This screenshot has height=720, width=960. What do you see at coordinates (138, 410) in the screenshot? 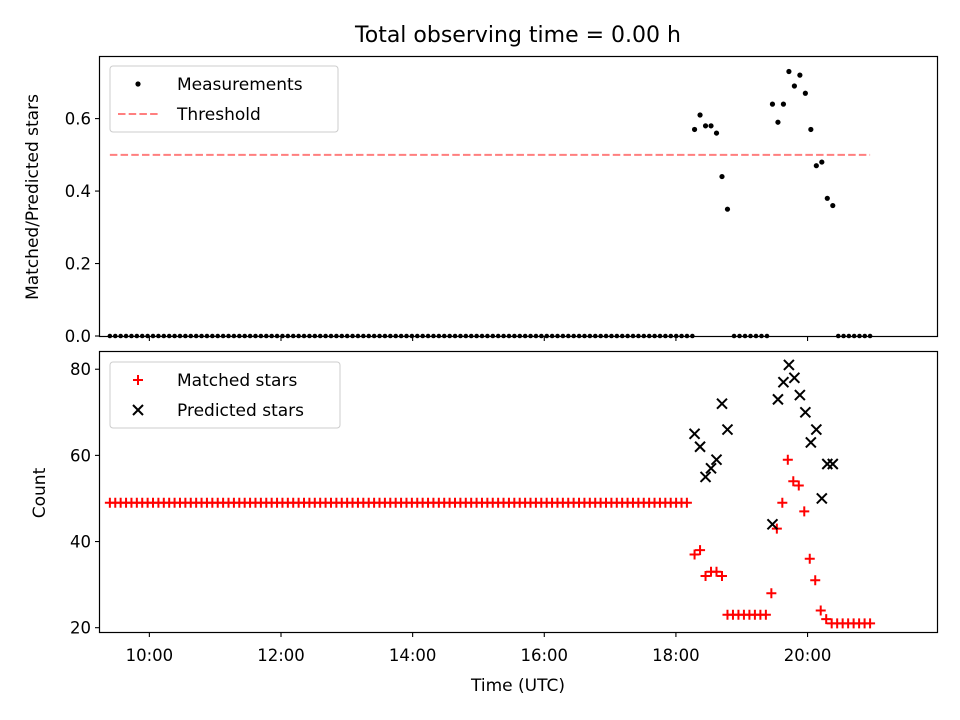
I see `legend-predicted-marker` at bounding box center [138, 410].